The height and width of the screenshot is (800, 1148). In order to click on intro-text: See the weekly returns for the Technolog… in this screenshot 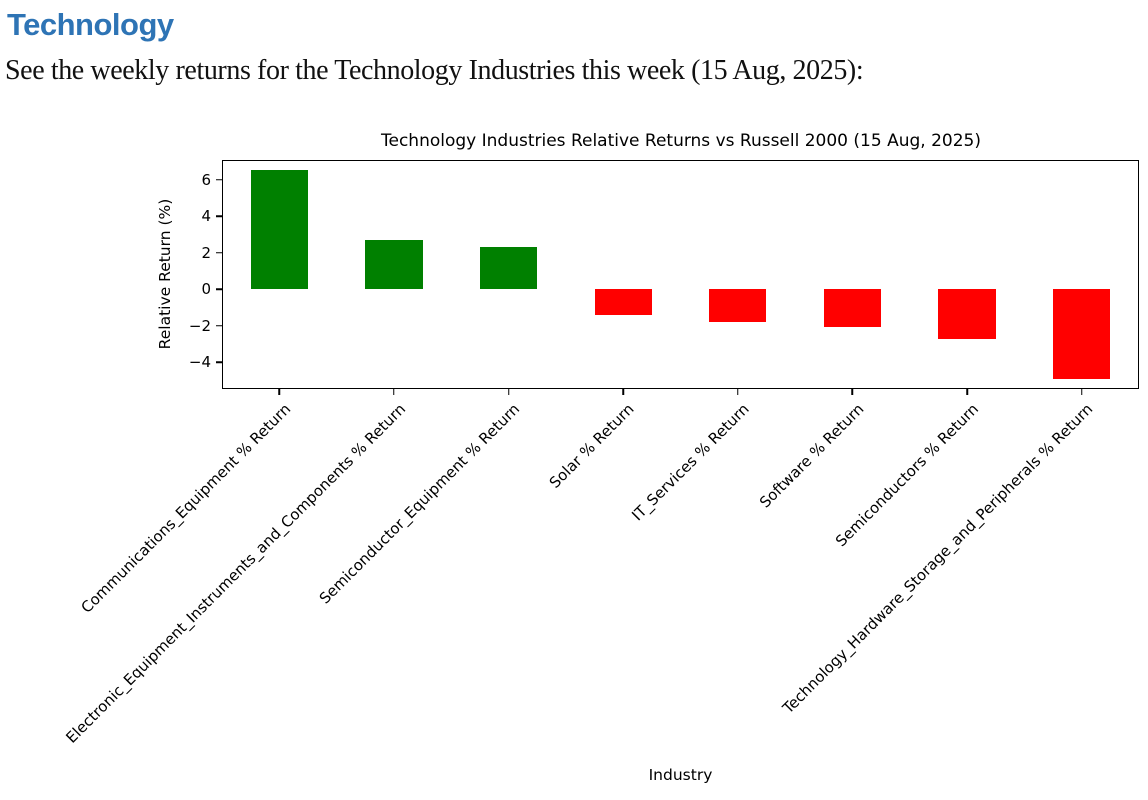, I will do `click(434, 70)`.